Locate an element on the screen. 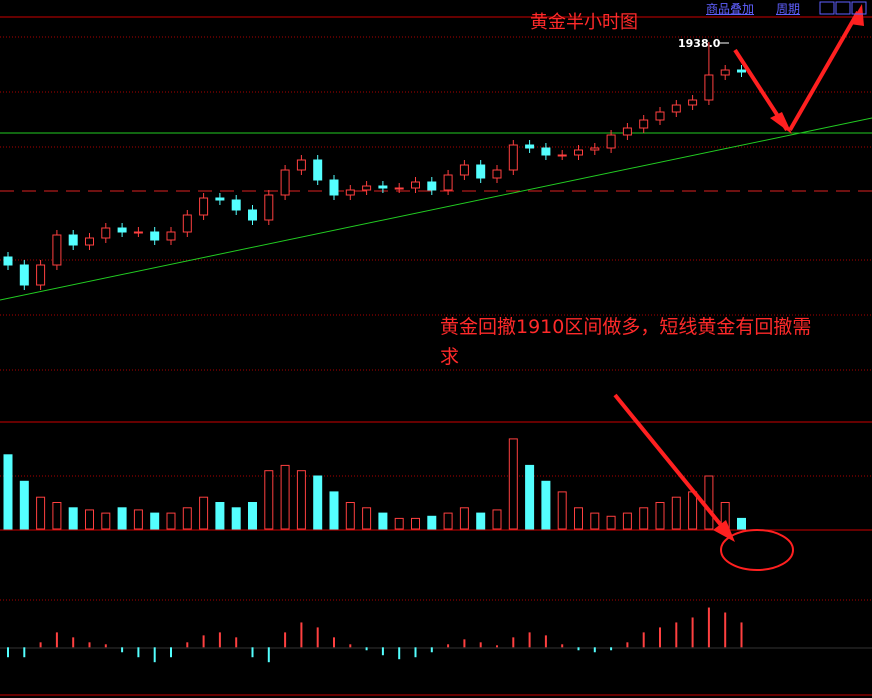  toolbar-period: 周期 is located at coordinates (788, 9).